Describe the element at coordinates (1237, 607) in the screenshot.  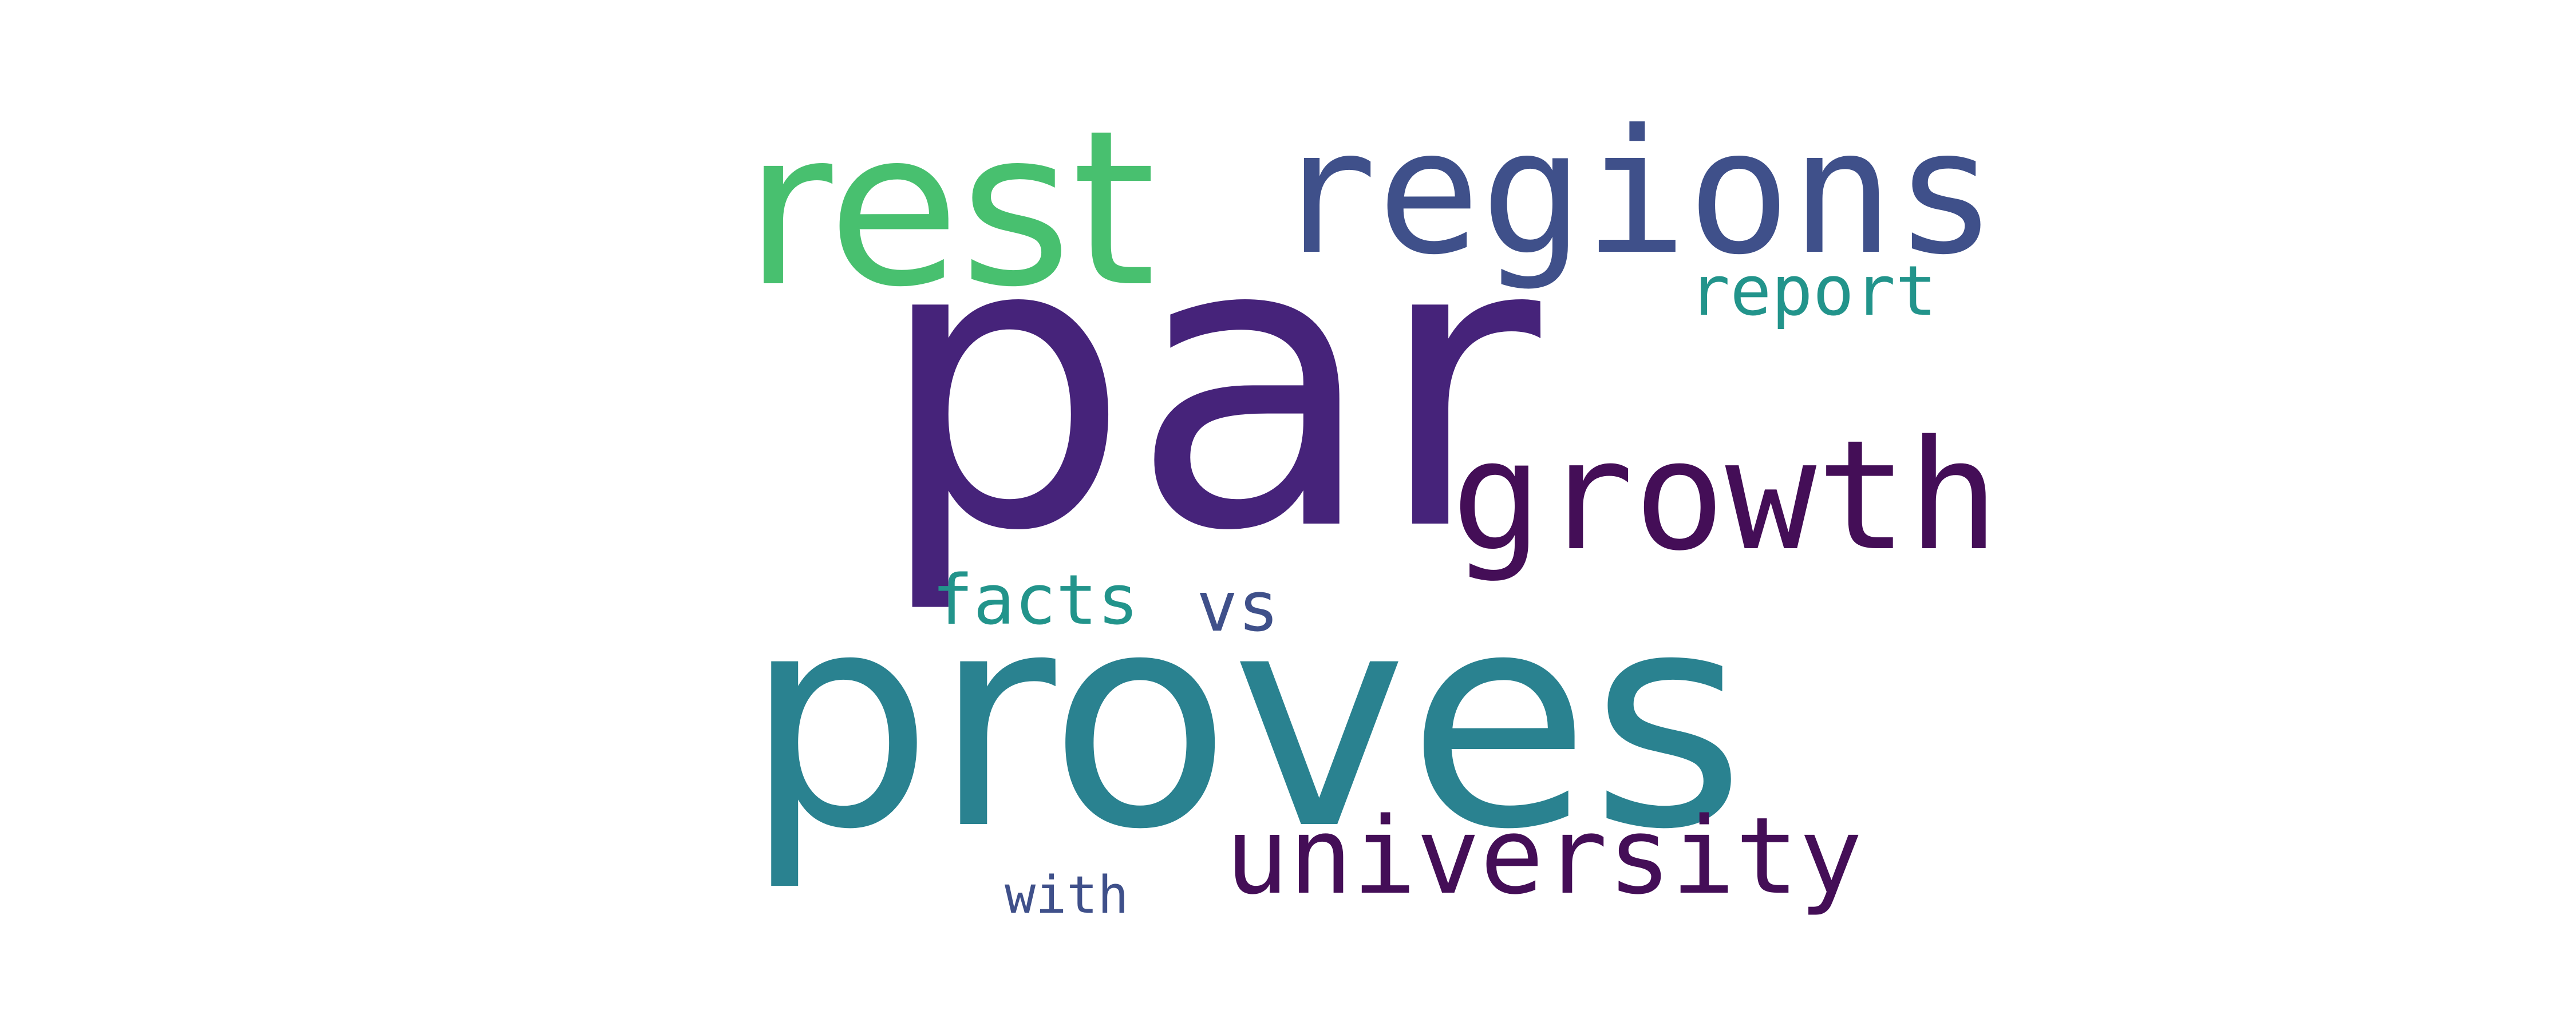
I see `word-vs: vs` at that location.